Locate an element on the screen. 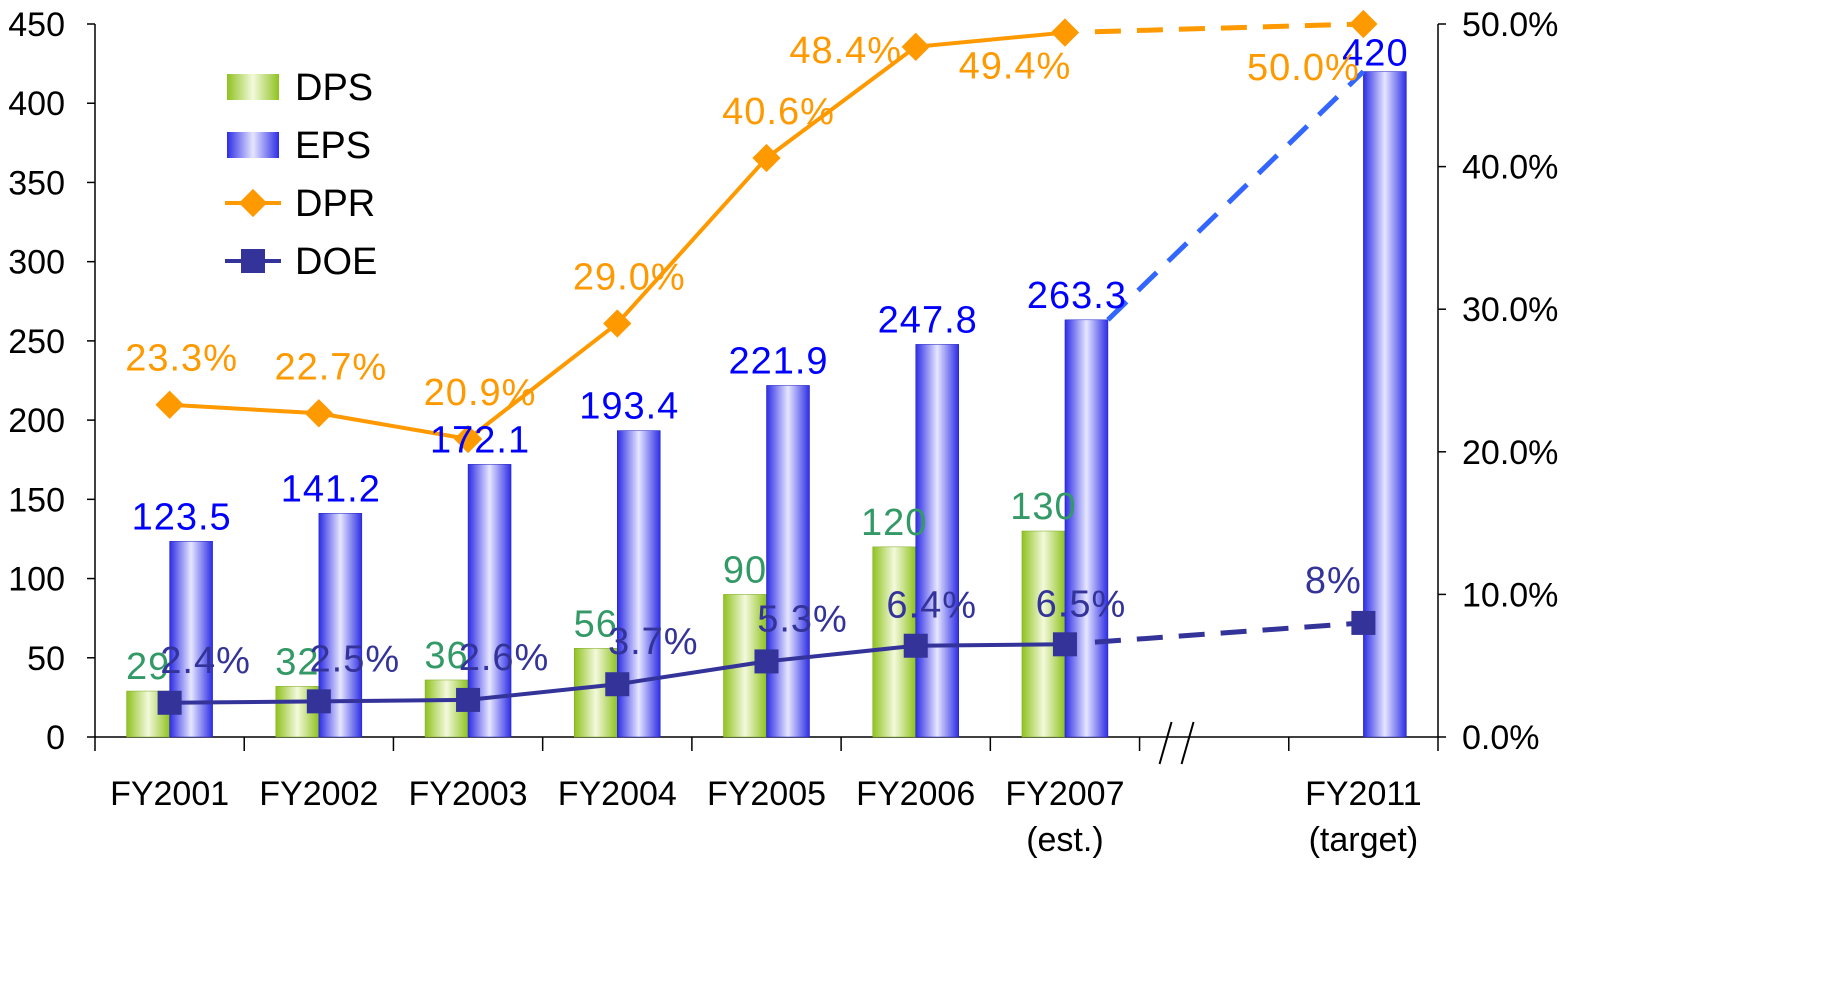 This screenshot has width=1825, height=999. category-label: FY2002 is located at coordinates (318, 794).